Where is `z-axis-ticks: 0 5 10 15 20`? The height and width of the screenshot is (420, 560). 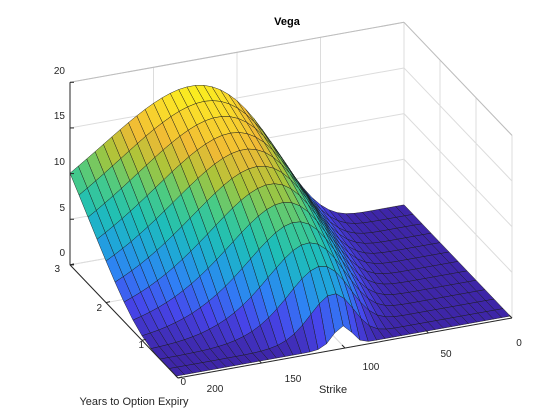 z-axis-ticks: 0 5 10 15 20 is located at coordinates (60, 162).